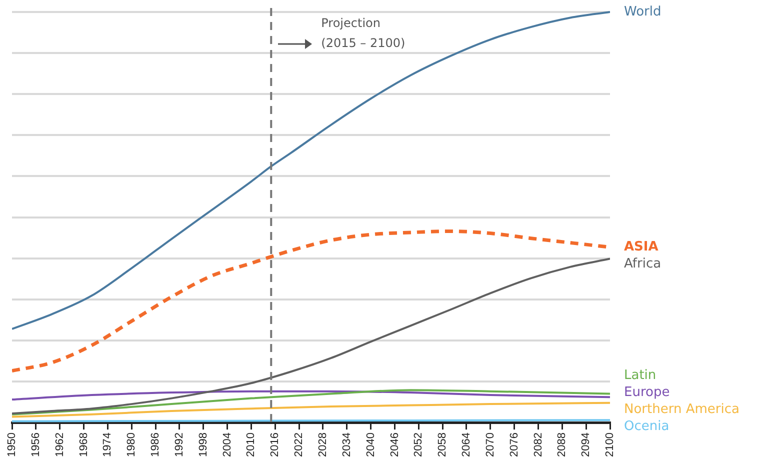  I want to click on x-tick-label: 2076, so click(514, 445).